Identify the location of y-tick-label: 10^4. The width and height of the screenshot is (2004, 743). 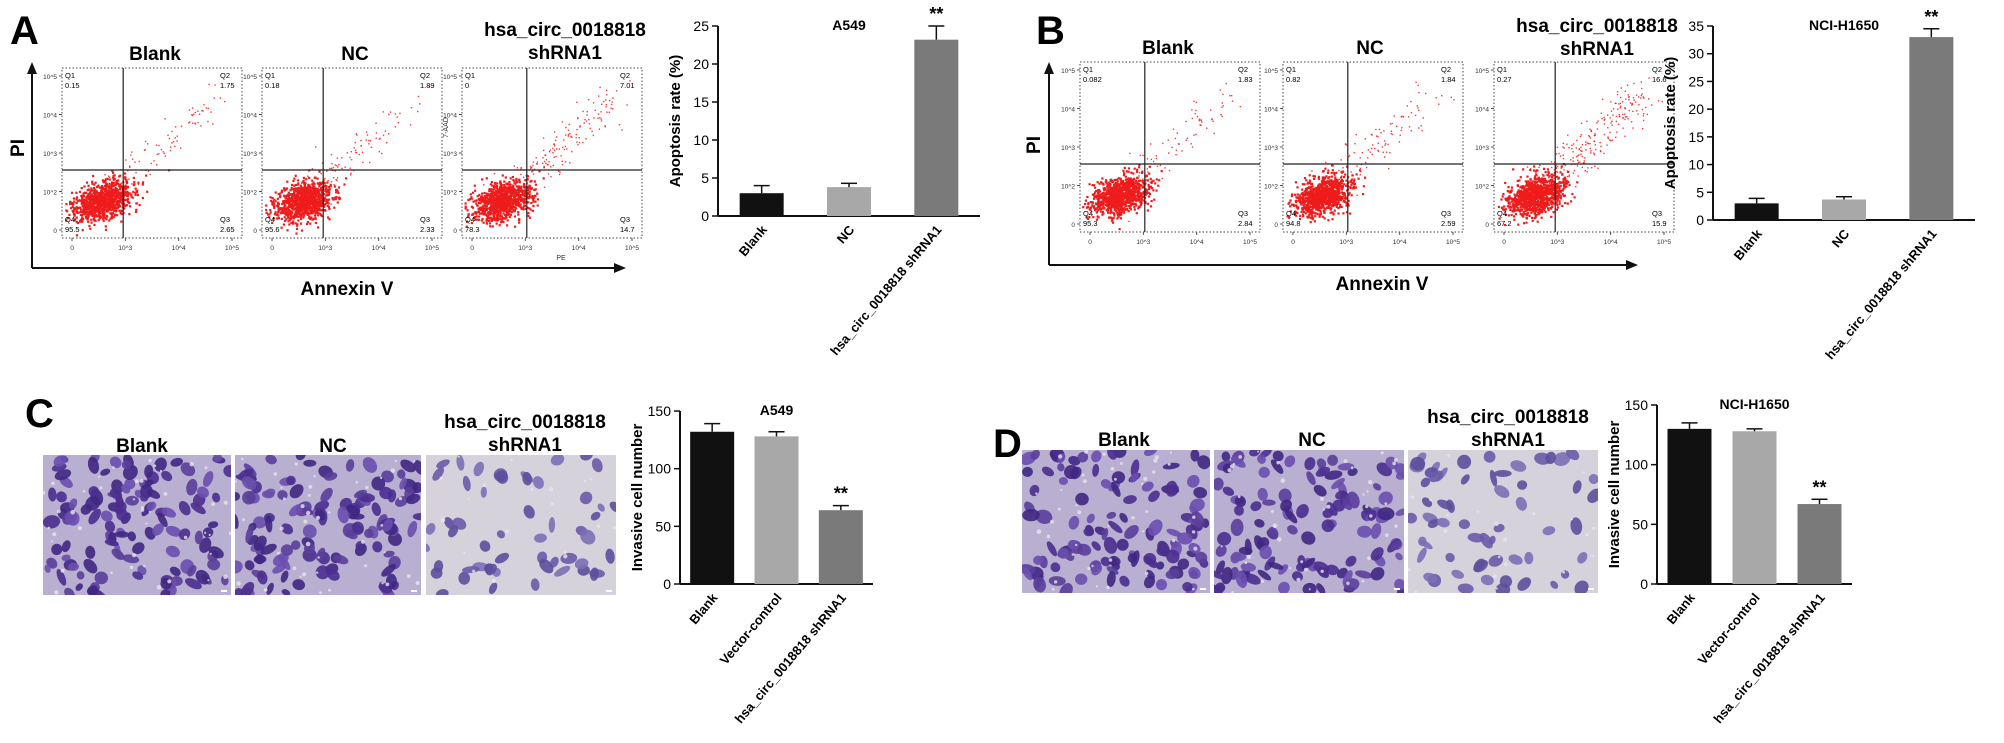
(1271, 110).